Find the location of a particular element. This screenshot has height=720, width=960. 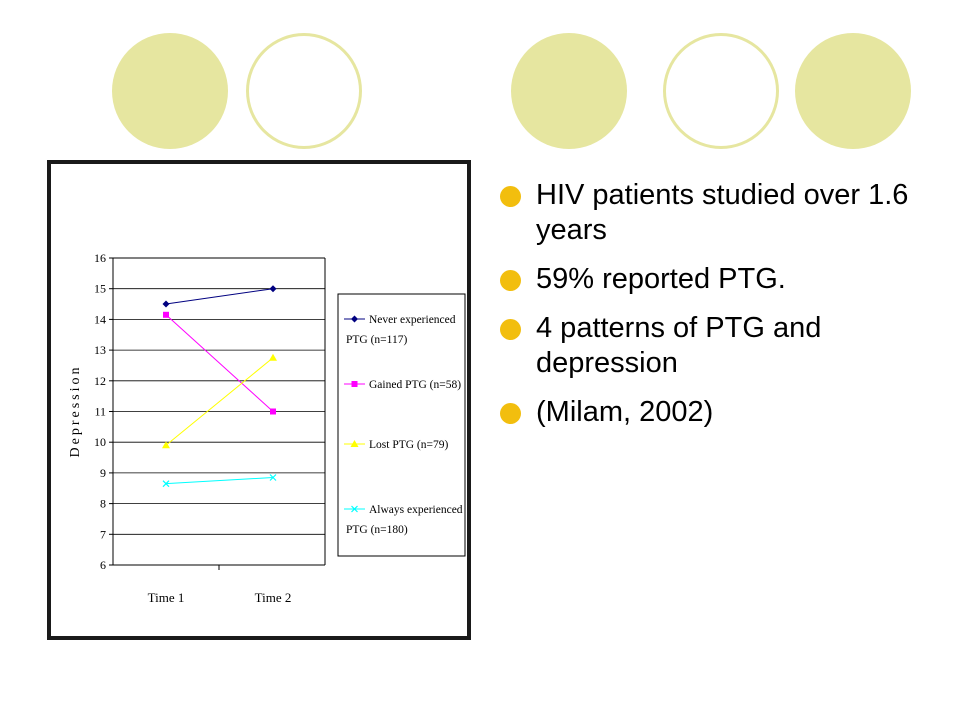

legend-label-line: Never experienced is located at coordinates (412, 320).